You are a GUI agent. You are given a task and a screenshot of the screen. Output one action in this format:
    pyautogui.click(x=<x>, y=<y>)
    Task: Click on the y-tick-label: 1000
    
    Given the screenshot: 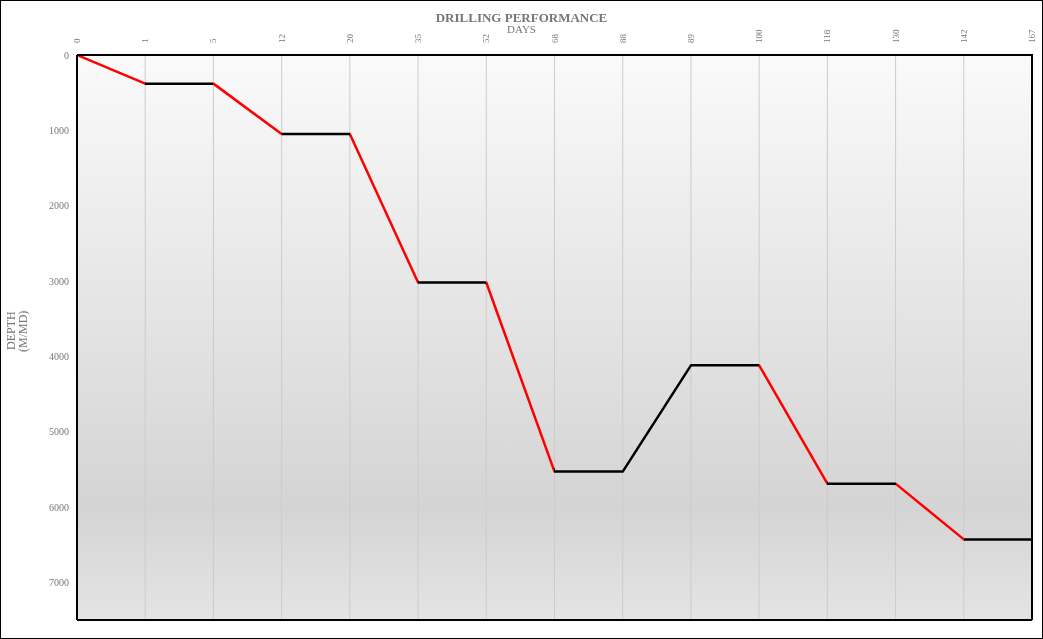 What is the action you would take?
    pyautogui.click(x=59, y=130)
    